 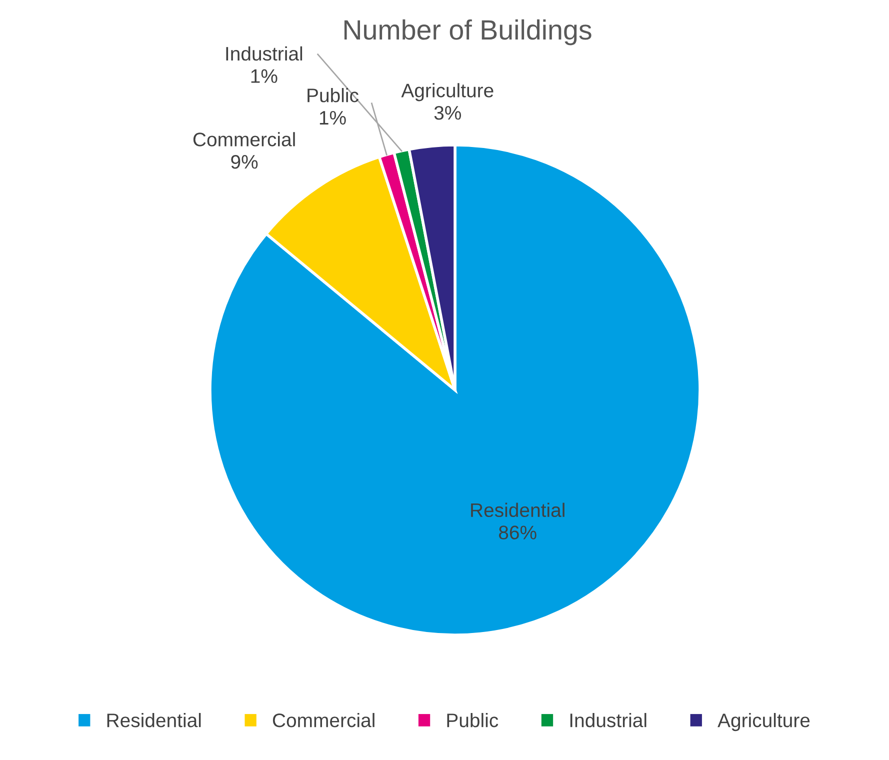 I want to click on chart-title: Number of Buildings, so click(x=468, y=32).